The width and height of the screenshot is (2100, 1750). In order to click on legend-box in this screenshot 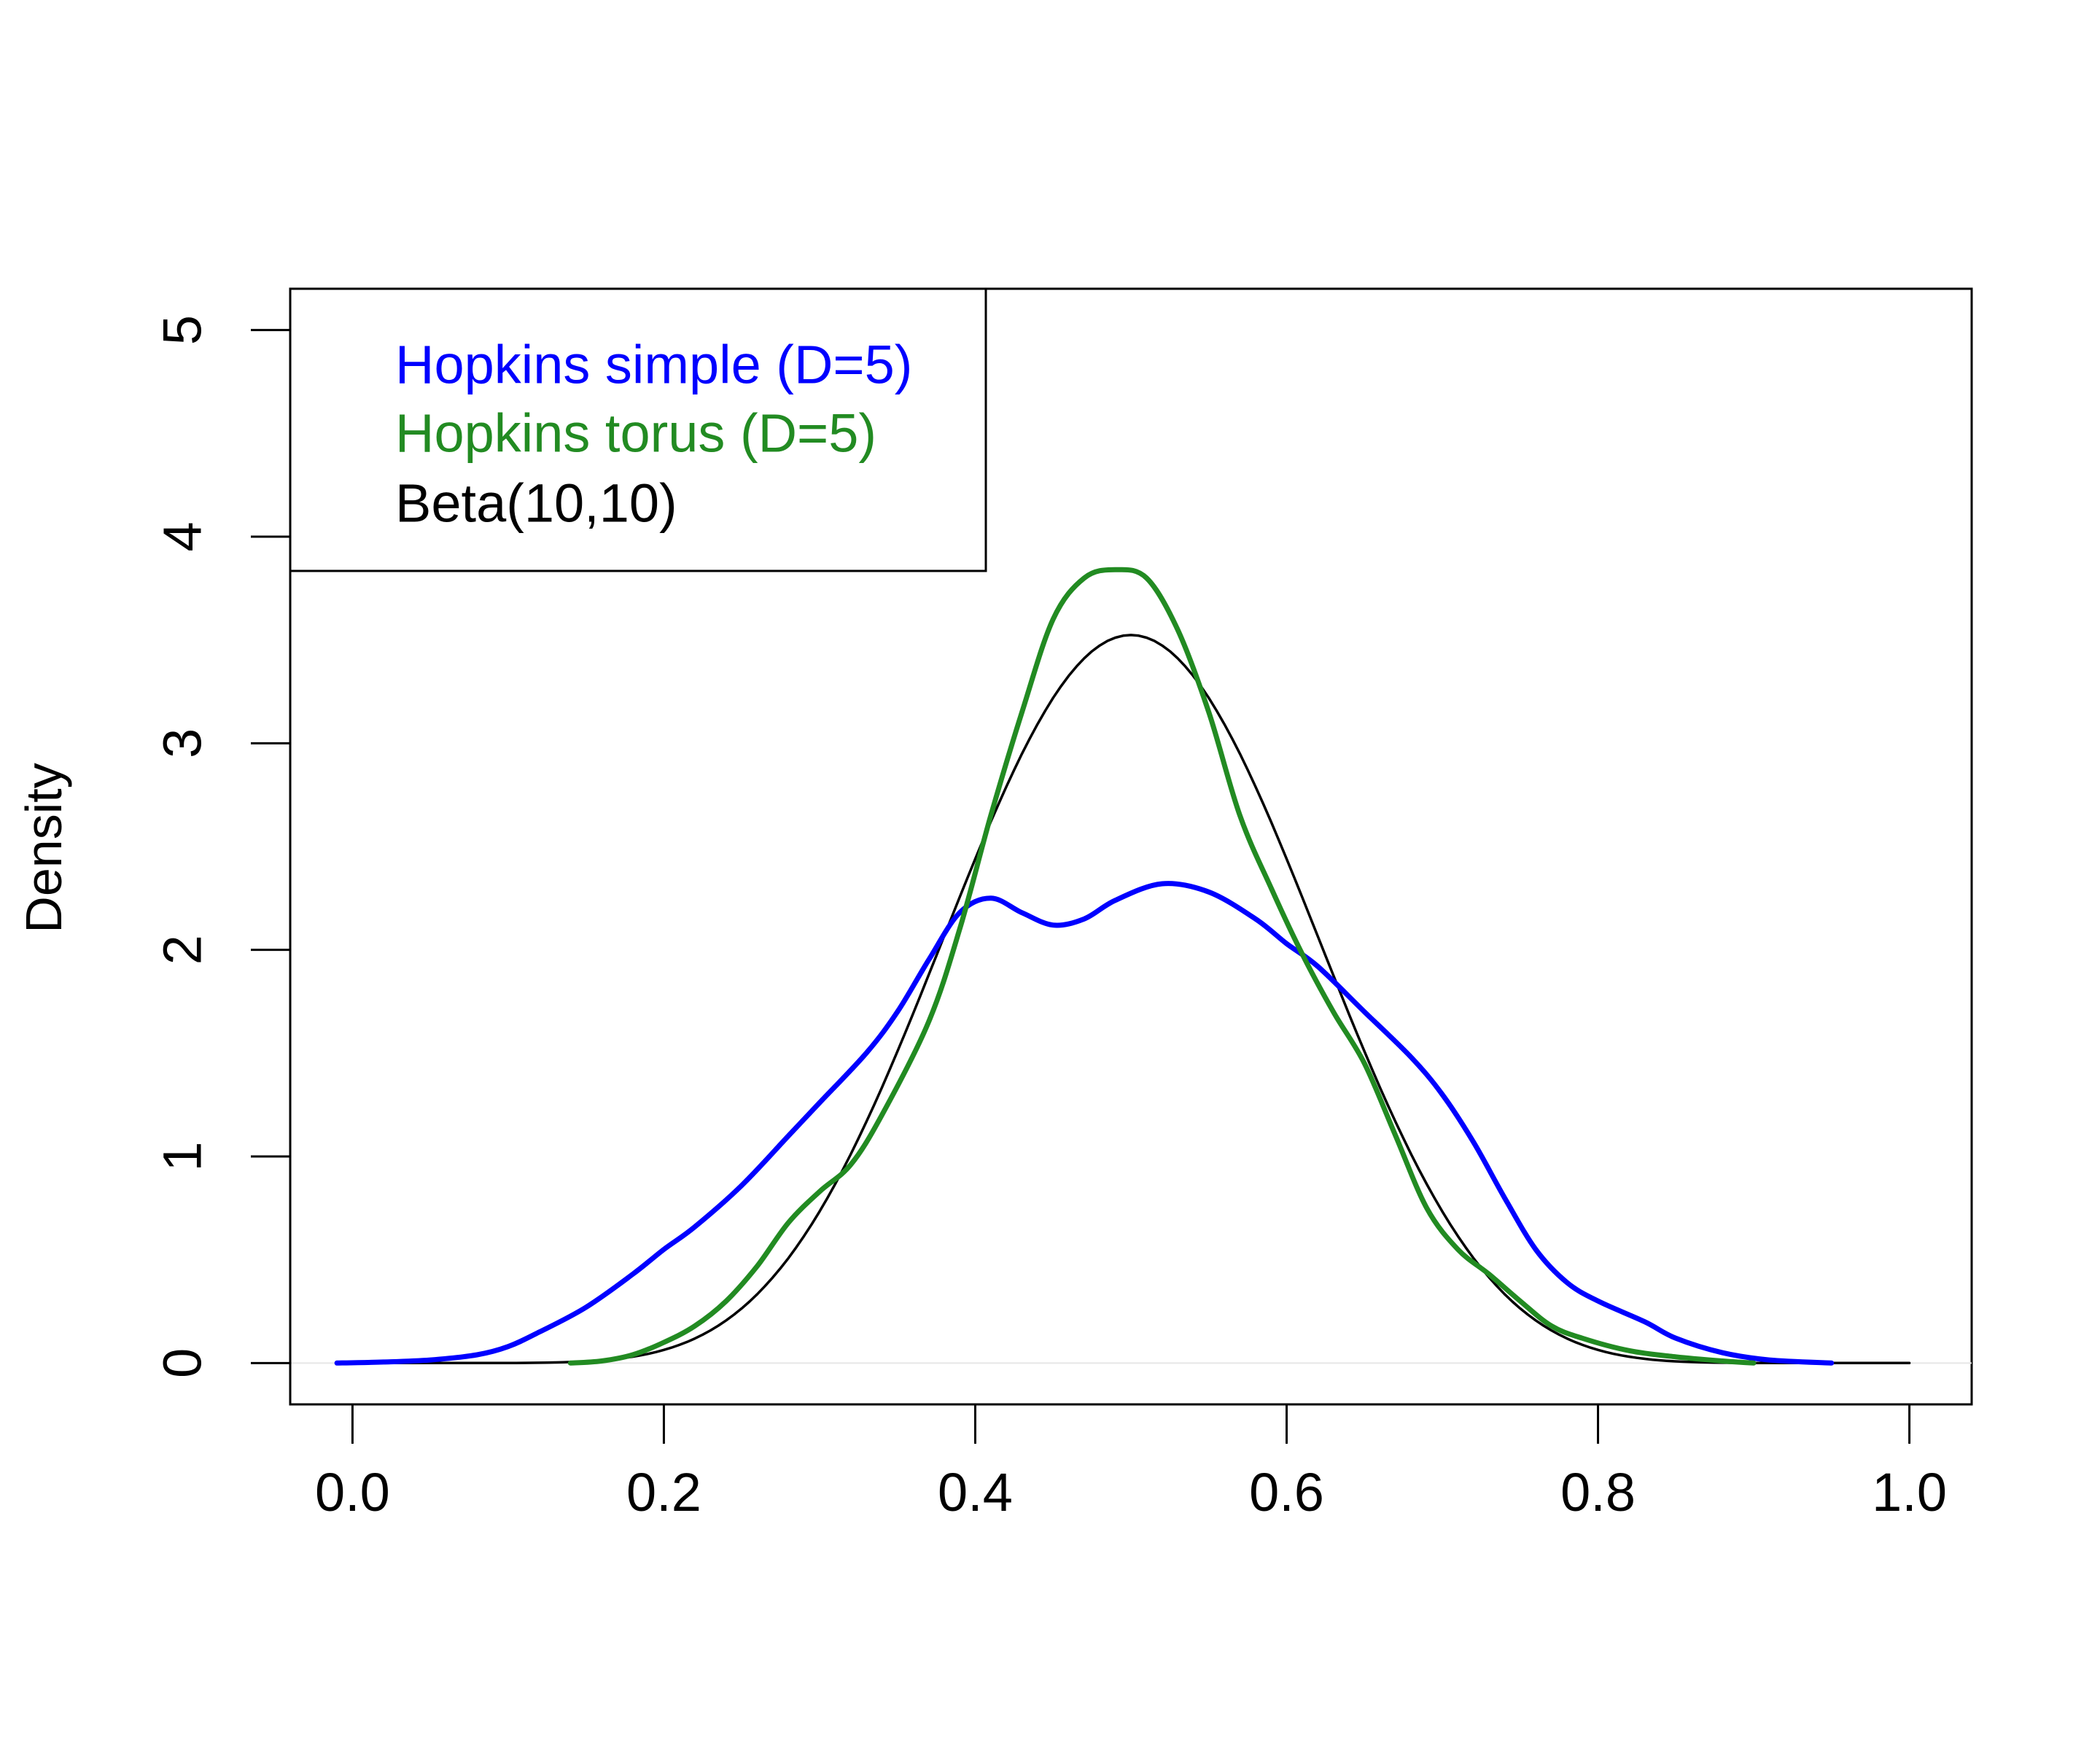, I will do `click(638, 429)`.